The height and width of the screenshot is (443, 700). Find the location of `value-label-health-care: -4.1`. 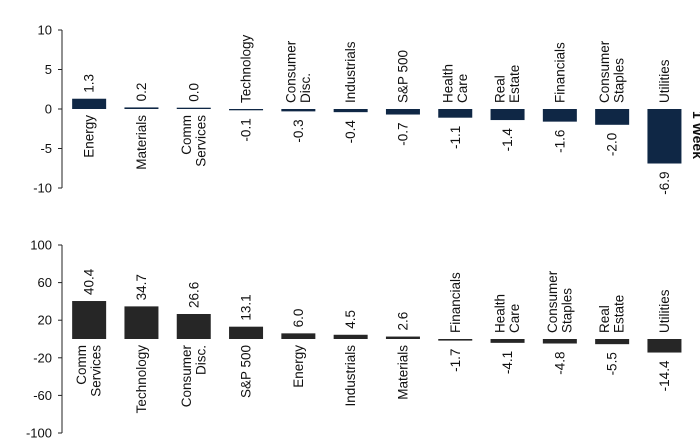

value-label-health-care: -4.1 is located at coordinates (507, 362).